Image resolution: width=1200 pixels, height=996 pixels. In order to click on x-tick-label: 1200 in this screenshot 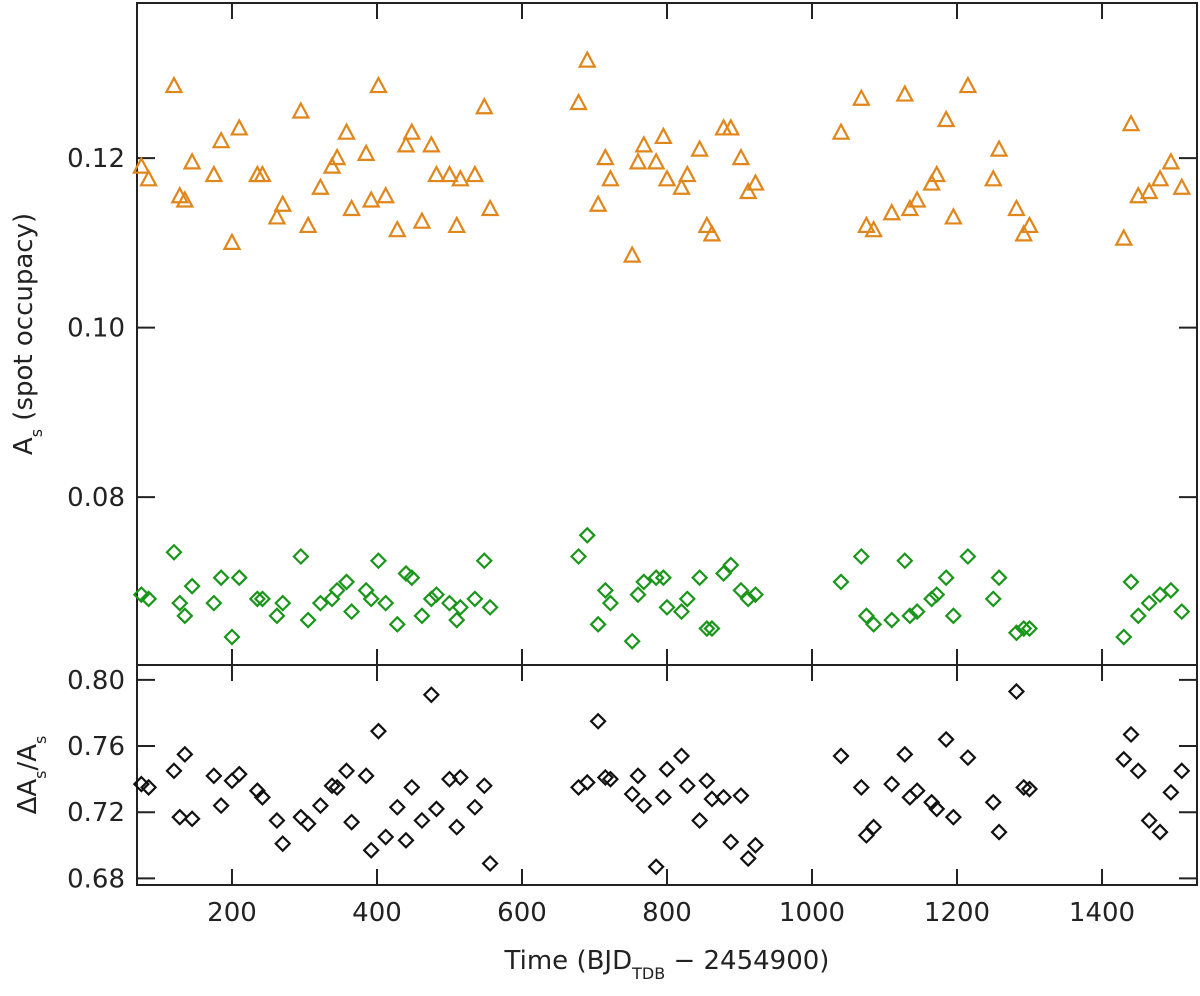, I will do `click(957, 913)`.